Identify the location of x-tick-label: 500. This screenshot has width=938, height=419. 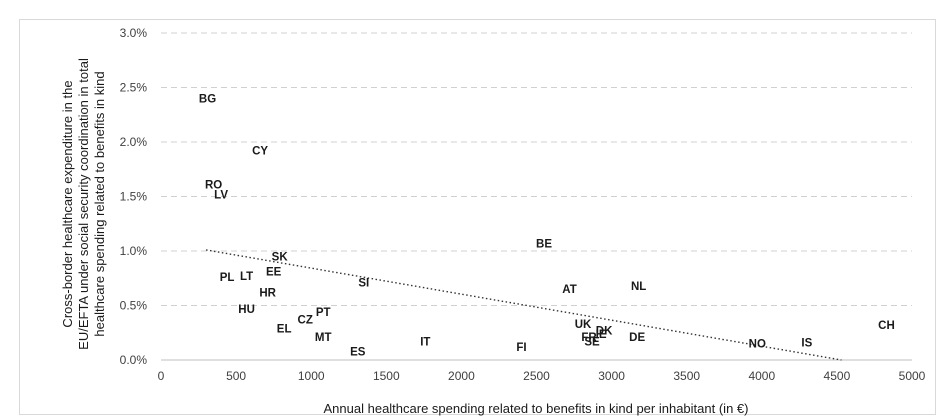
(236, 376).